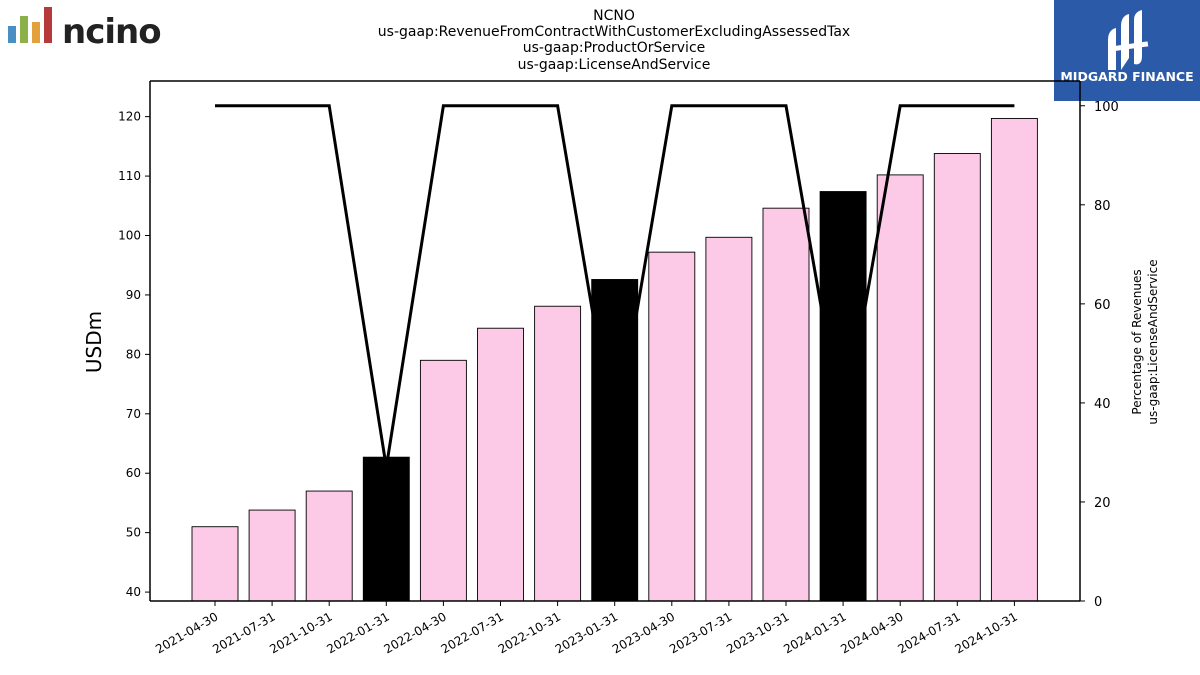 The image size is (1200, 675). Describe the element at coordinates (151, 40) in the screenshot. I see `logo-wordmark-suffix: .` at that location.